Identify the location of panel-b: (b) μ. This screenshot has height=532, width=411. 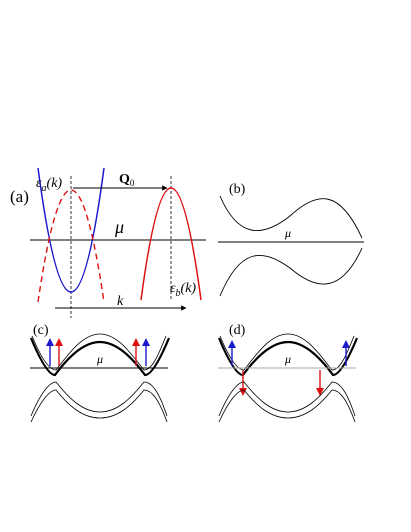
(291, 239).